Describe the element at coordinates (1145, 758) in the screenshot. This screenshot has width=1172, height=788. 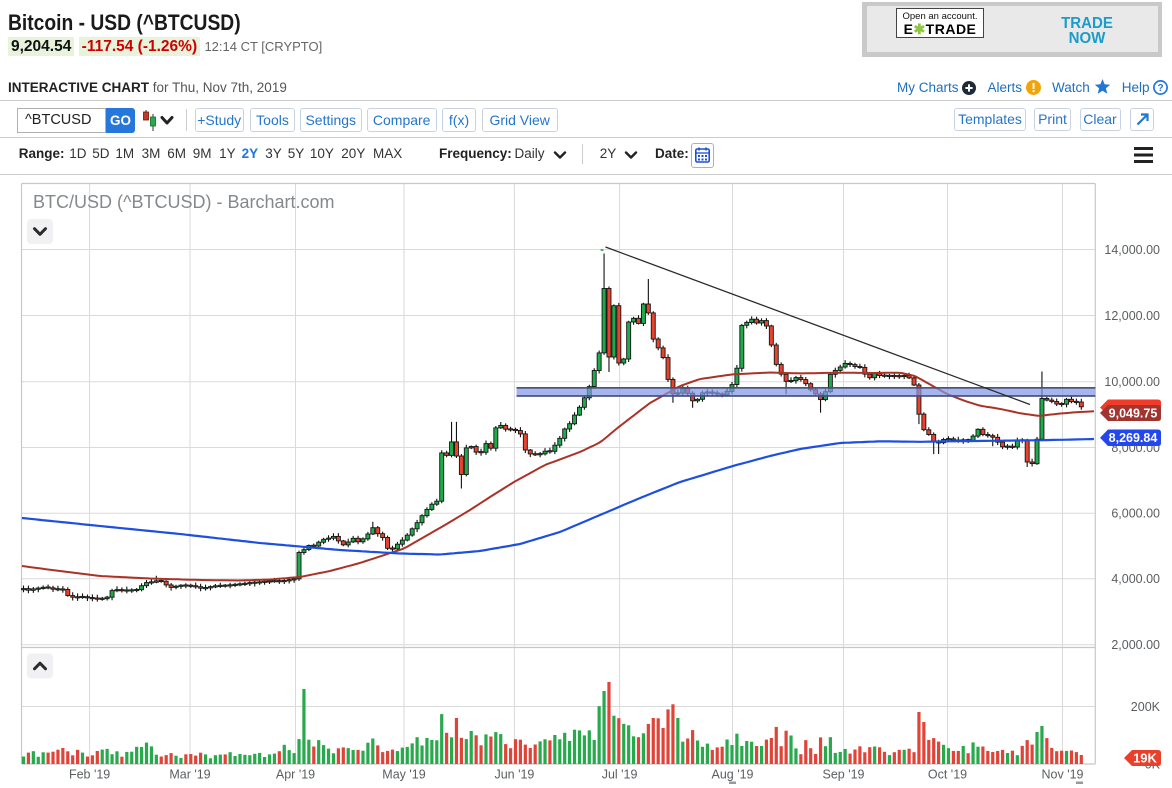
I see `svg-text: 19K` at that location.